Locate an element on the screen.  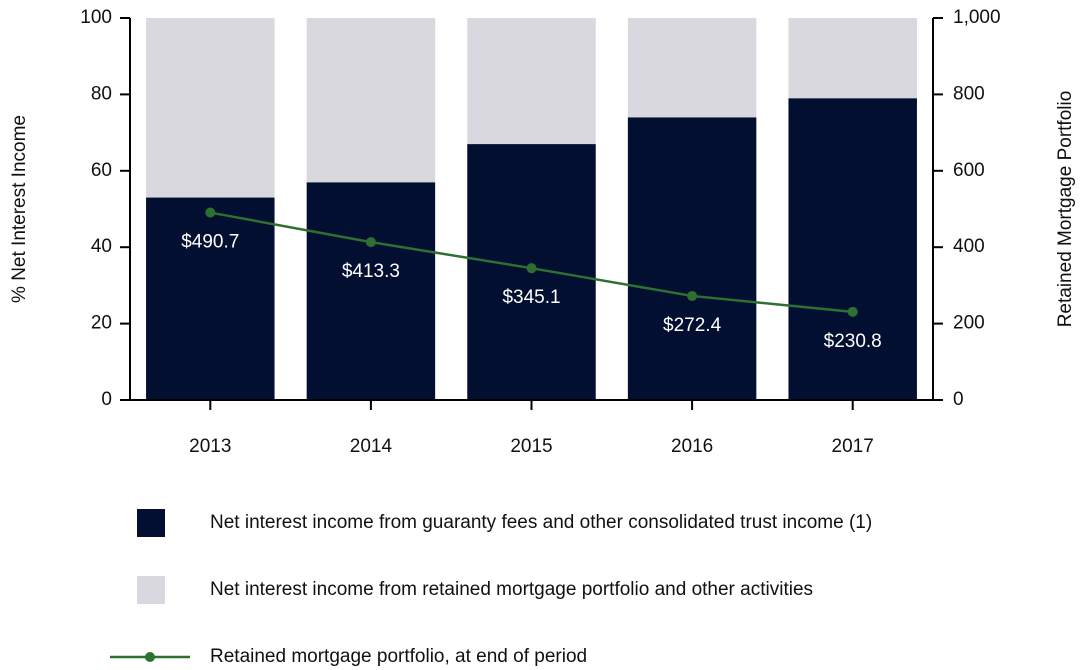
y-tick-label: 0 is located at coordinates (106, 399).